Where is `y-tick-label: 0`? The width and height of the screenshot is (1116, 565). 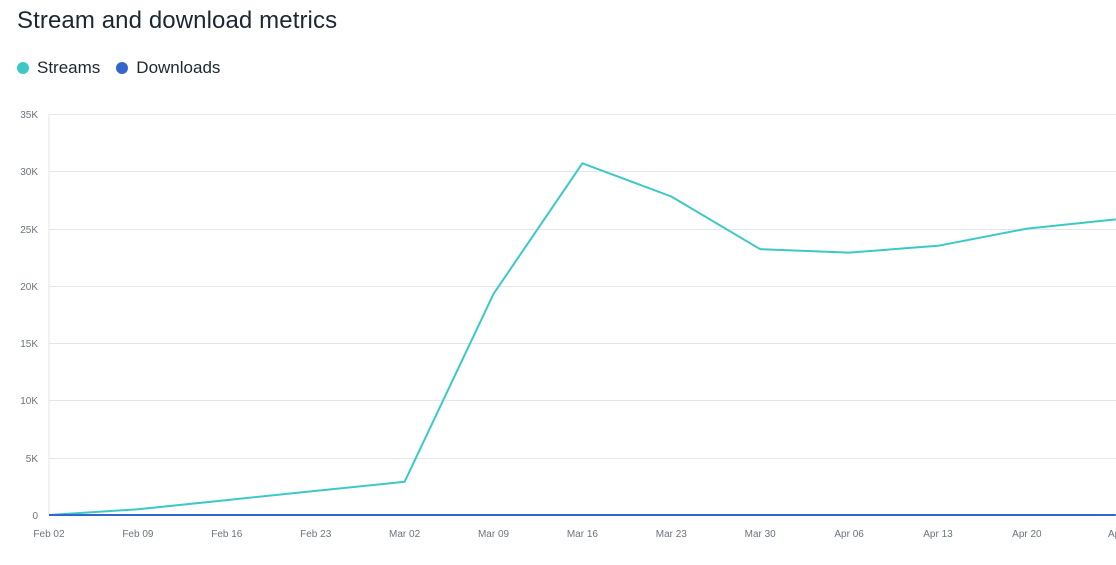 y-tick-label: 0 is located at coordinates (35, 516).